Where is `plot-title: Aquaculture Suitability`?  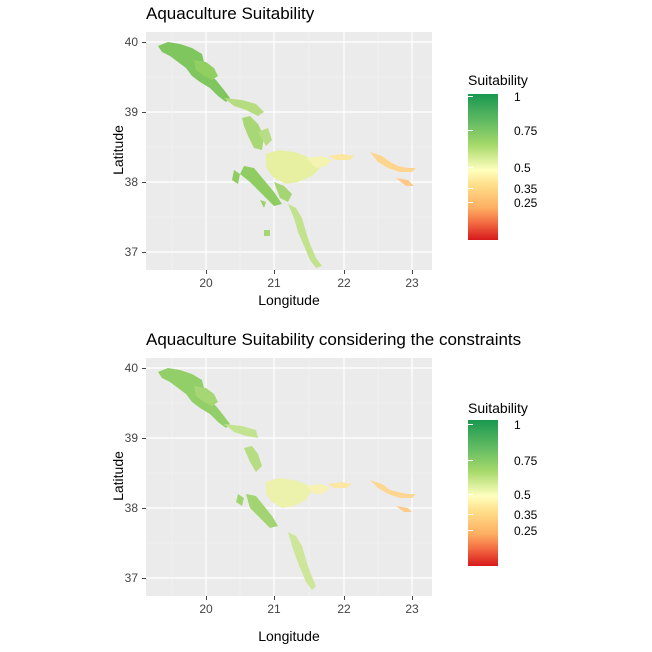 plot-title: Aquaculture Suitability is located at coordinates (230, 13).